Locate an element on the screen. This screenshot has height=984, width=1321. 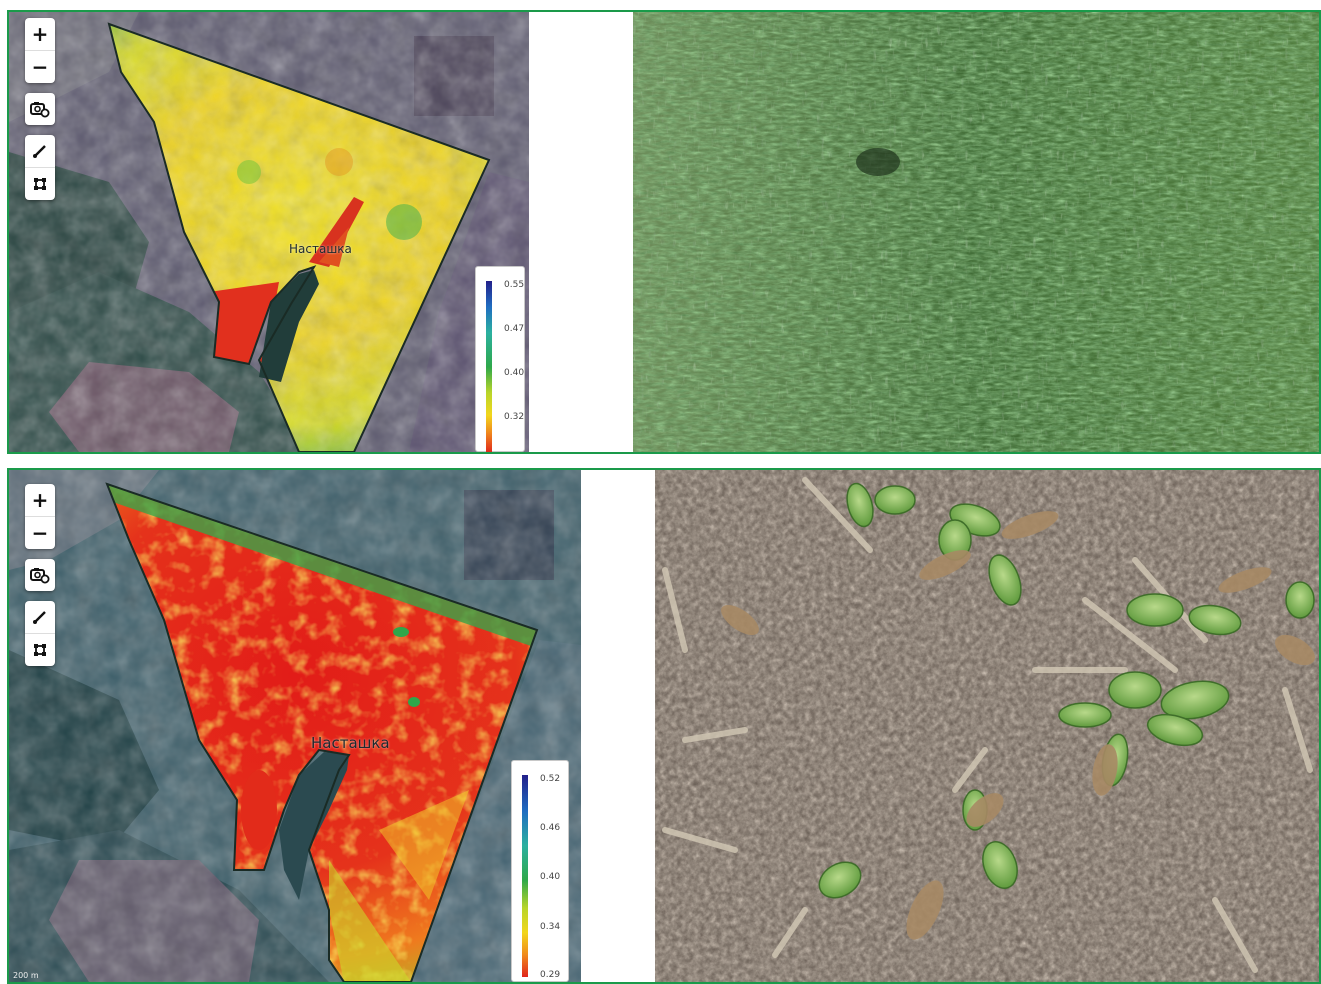
map-scale-label: 200 m is located at coordinates (26, 975).